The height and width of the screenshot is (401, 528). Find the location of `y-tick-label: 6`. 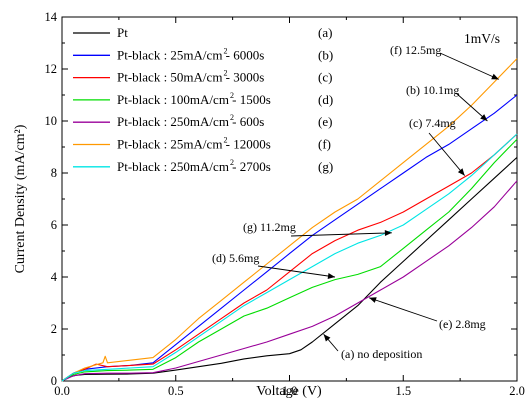

y-tick-label: 6 is located at coordinates (54, 225).